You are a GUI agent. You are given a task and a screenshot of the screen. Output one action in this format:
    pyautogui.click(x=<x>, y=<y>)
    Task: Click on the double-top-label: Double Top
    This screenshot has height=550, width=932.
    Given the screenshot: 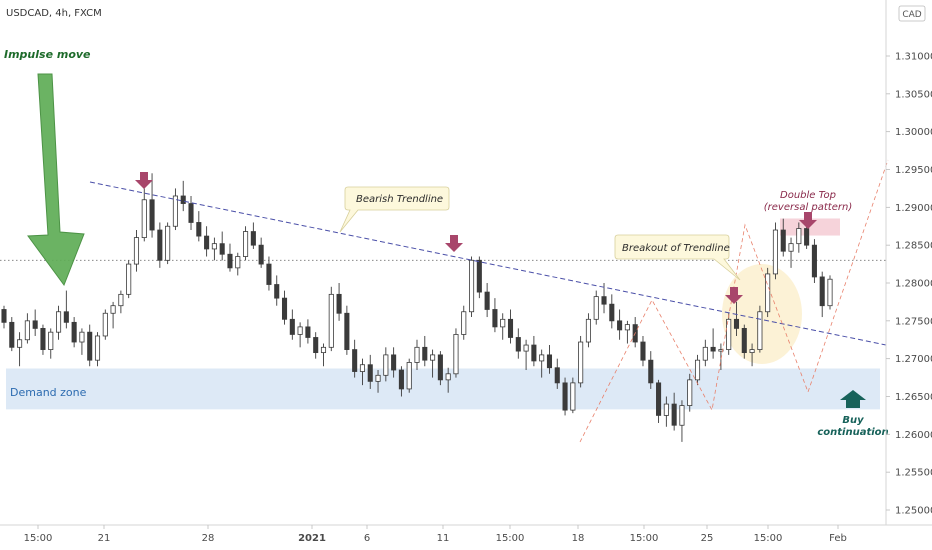 What is the action you would take?
    pyautogui.click(x=808, y=195)
    